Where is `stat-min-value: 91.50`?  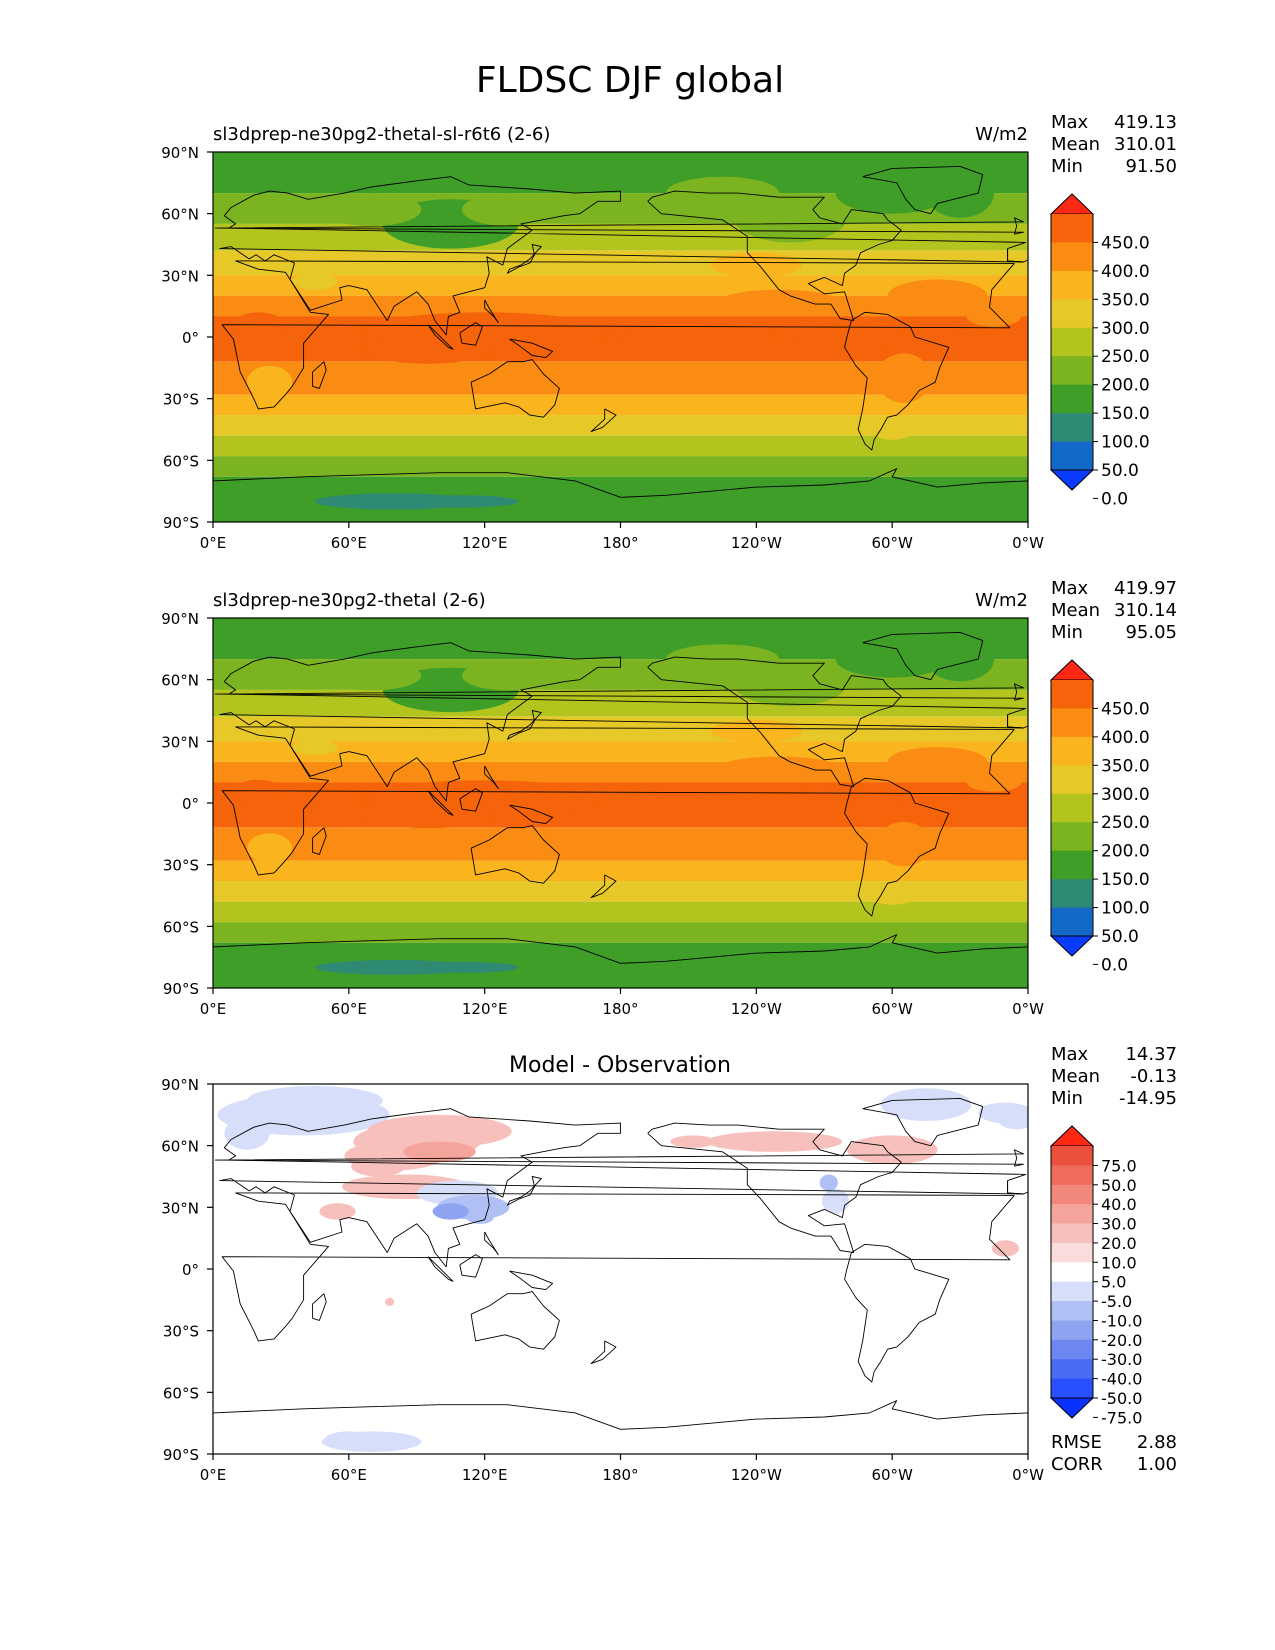
stat-min-value: 91.50 is located at coordinates (1151, 166).